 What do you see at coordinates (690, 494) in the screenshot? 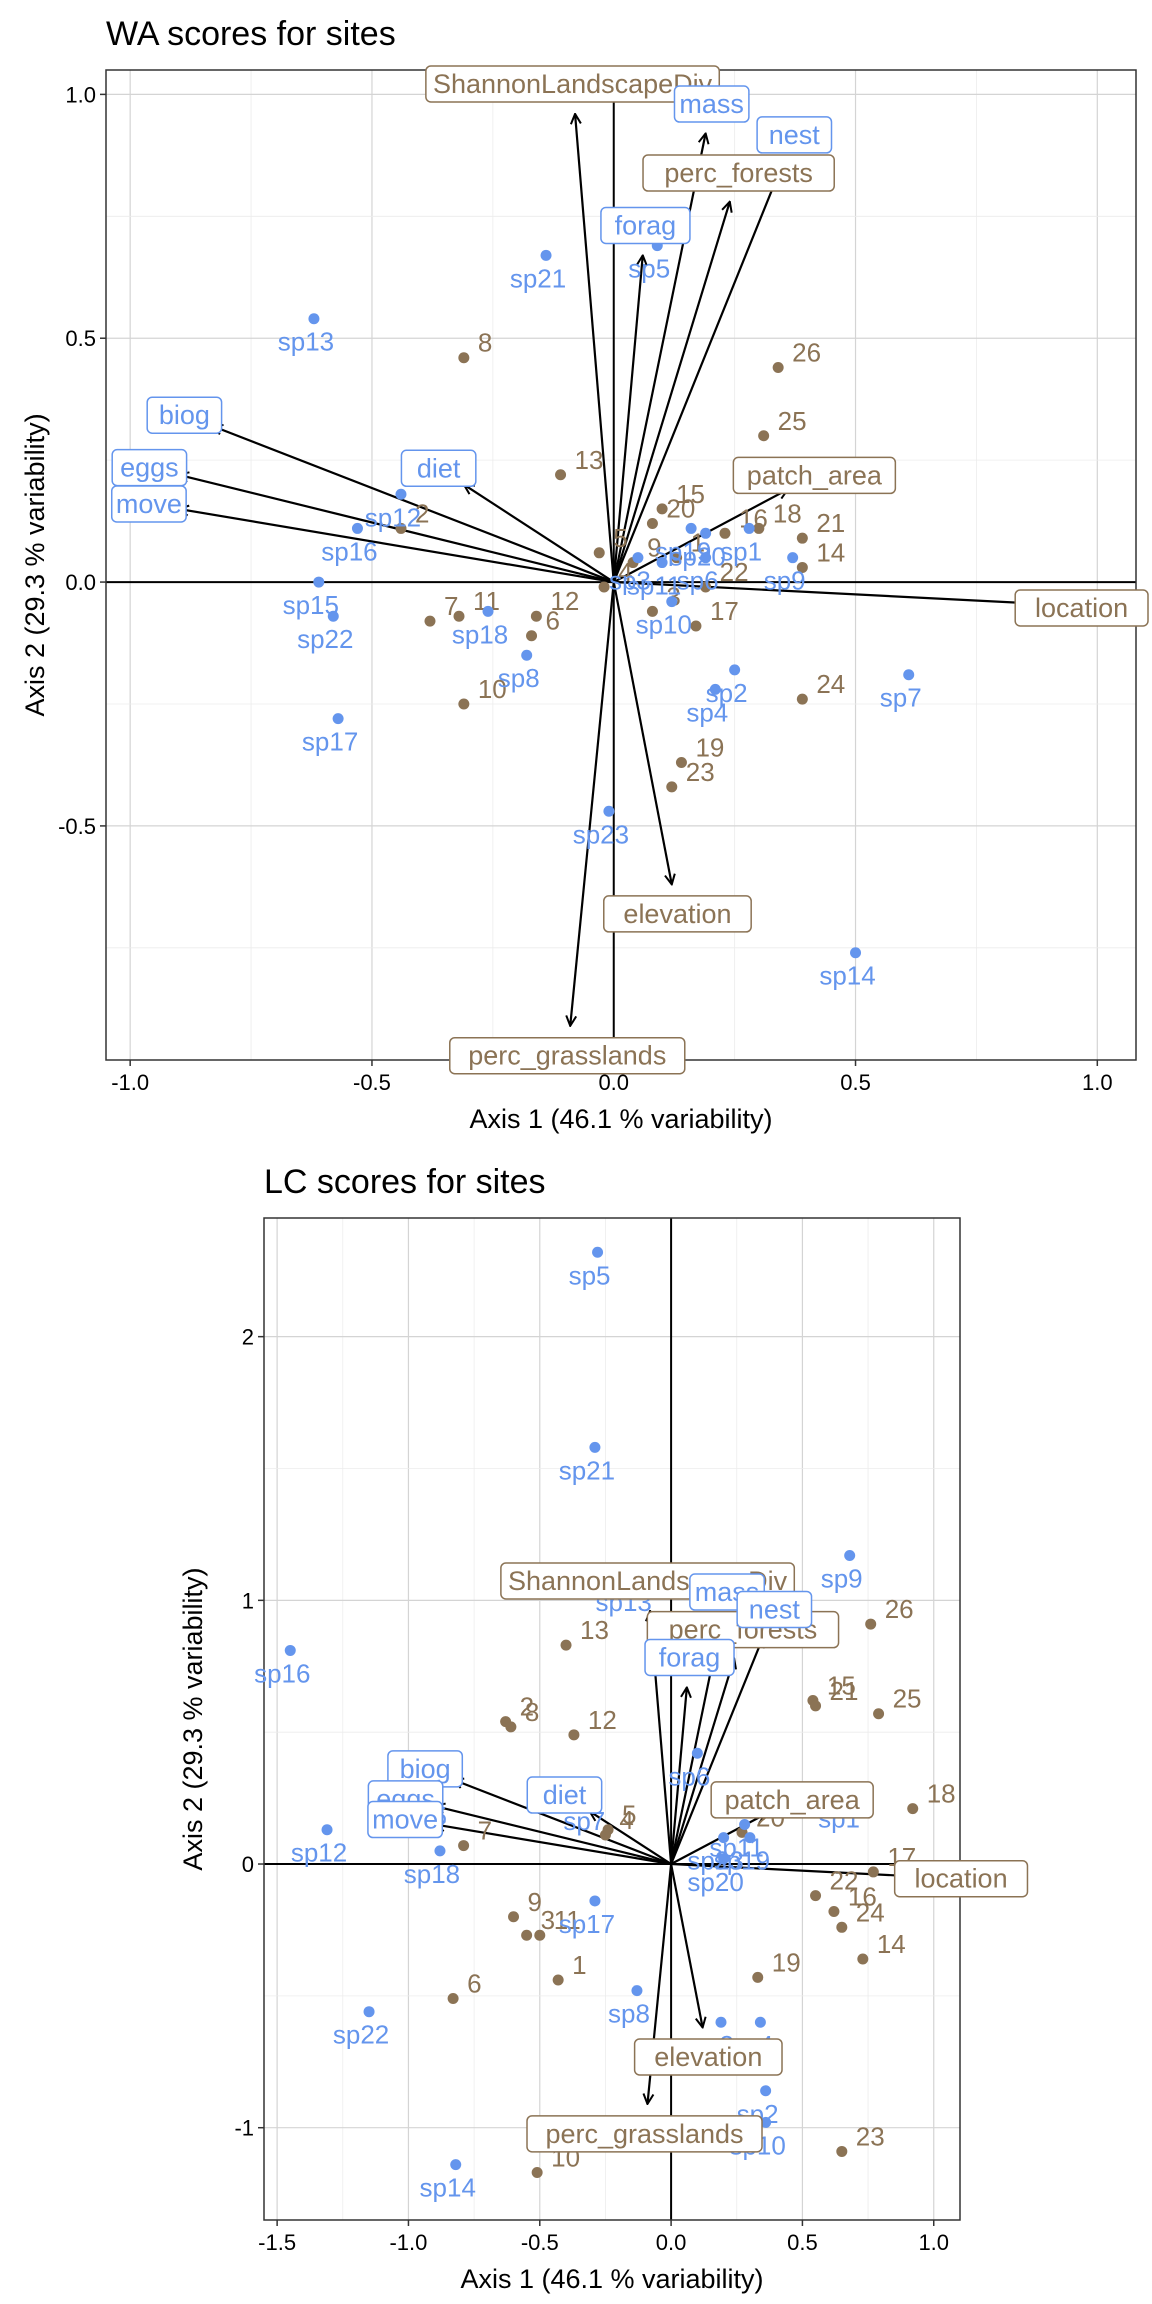
I see `site-label: 15` at bounding box center [690, 494].